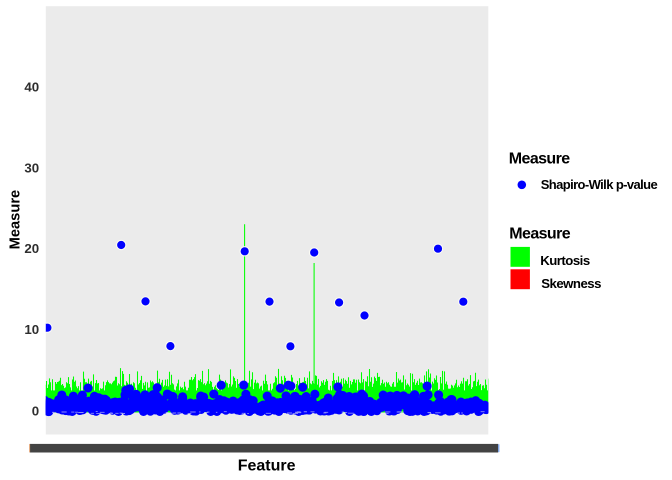 The image size is (672, 480). Describe the element at coordinates (571, 283) in the screenshot. I see `svg-text: Skewness` at that location.